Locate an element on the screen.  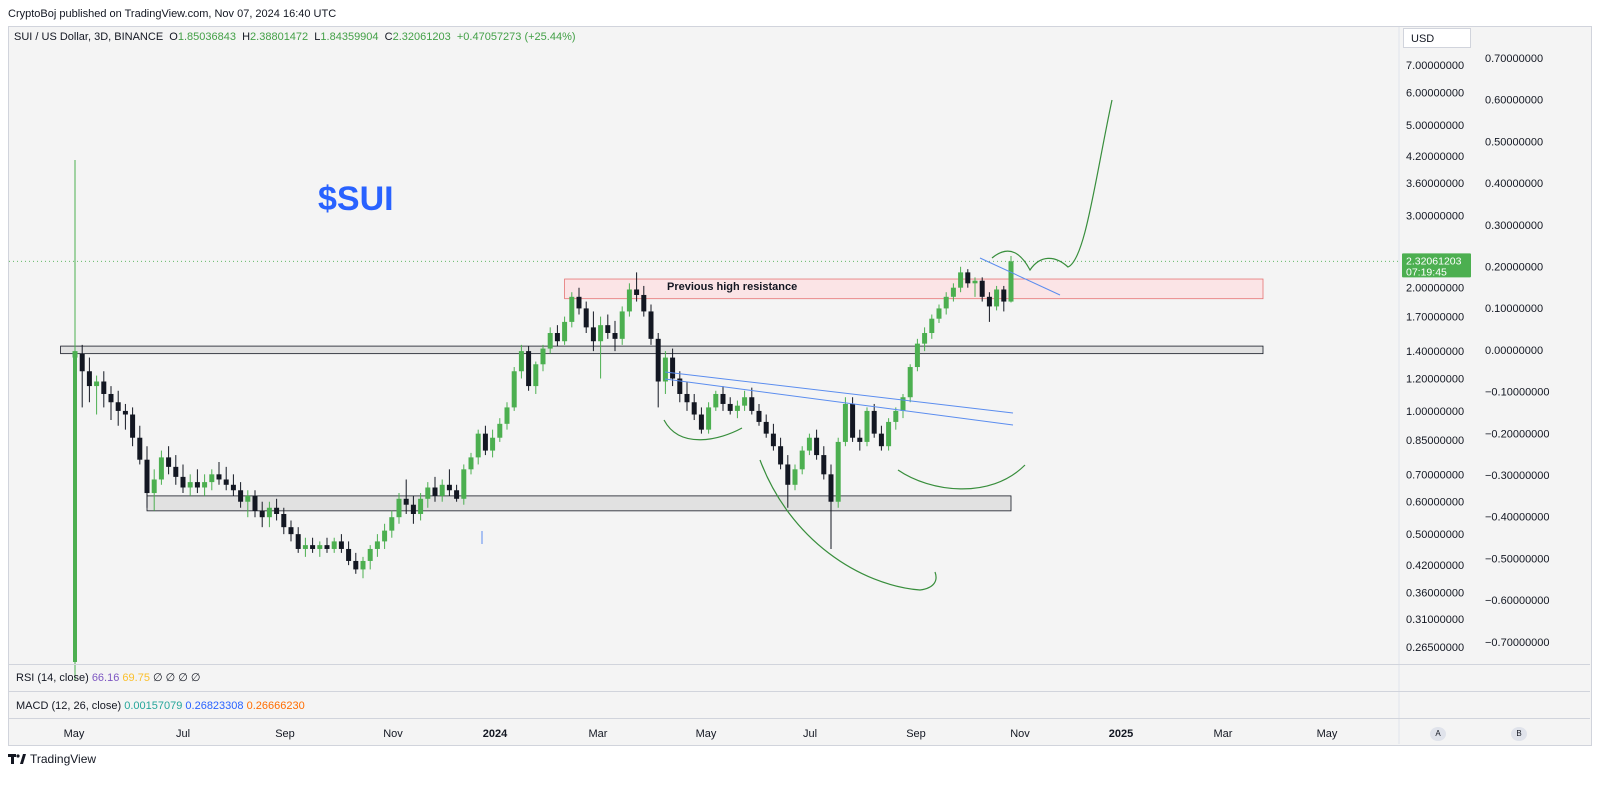
right-axis-tick: 0.30000000 is located at coordinates (1514, 226).